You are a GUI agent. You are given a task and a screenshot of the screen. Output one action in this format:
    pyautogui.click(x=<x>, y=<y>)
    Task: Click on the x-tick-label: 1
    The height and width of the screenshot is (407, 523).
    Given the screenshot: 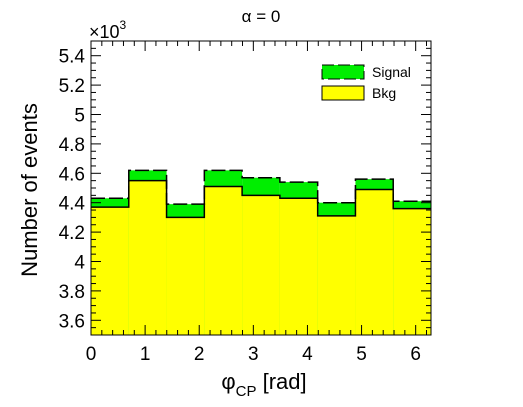 What is the action you would take?
    pyautogui.click(x=145, y=354)
    